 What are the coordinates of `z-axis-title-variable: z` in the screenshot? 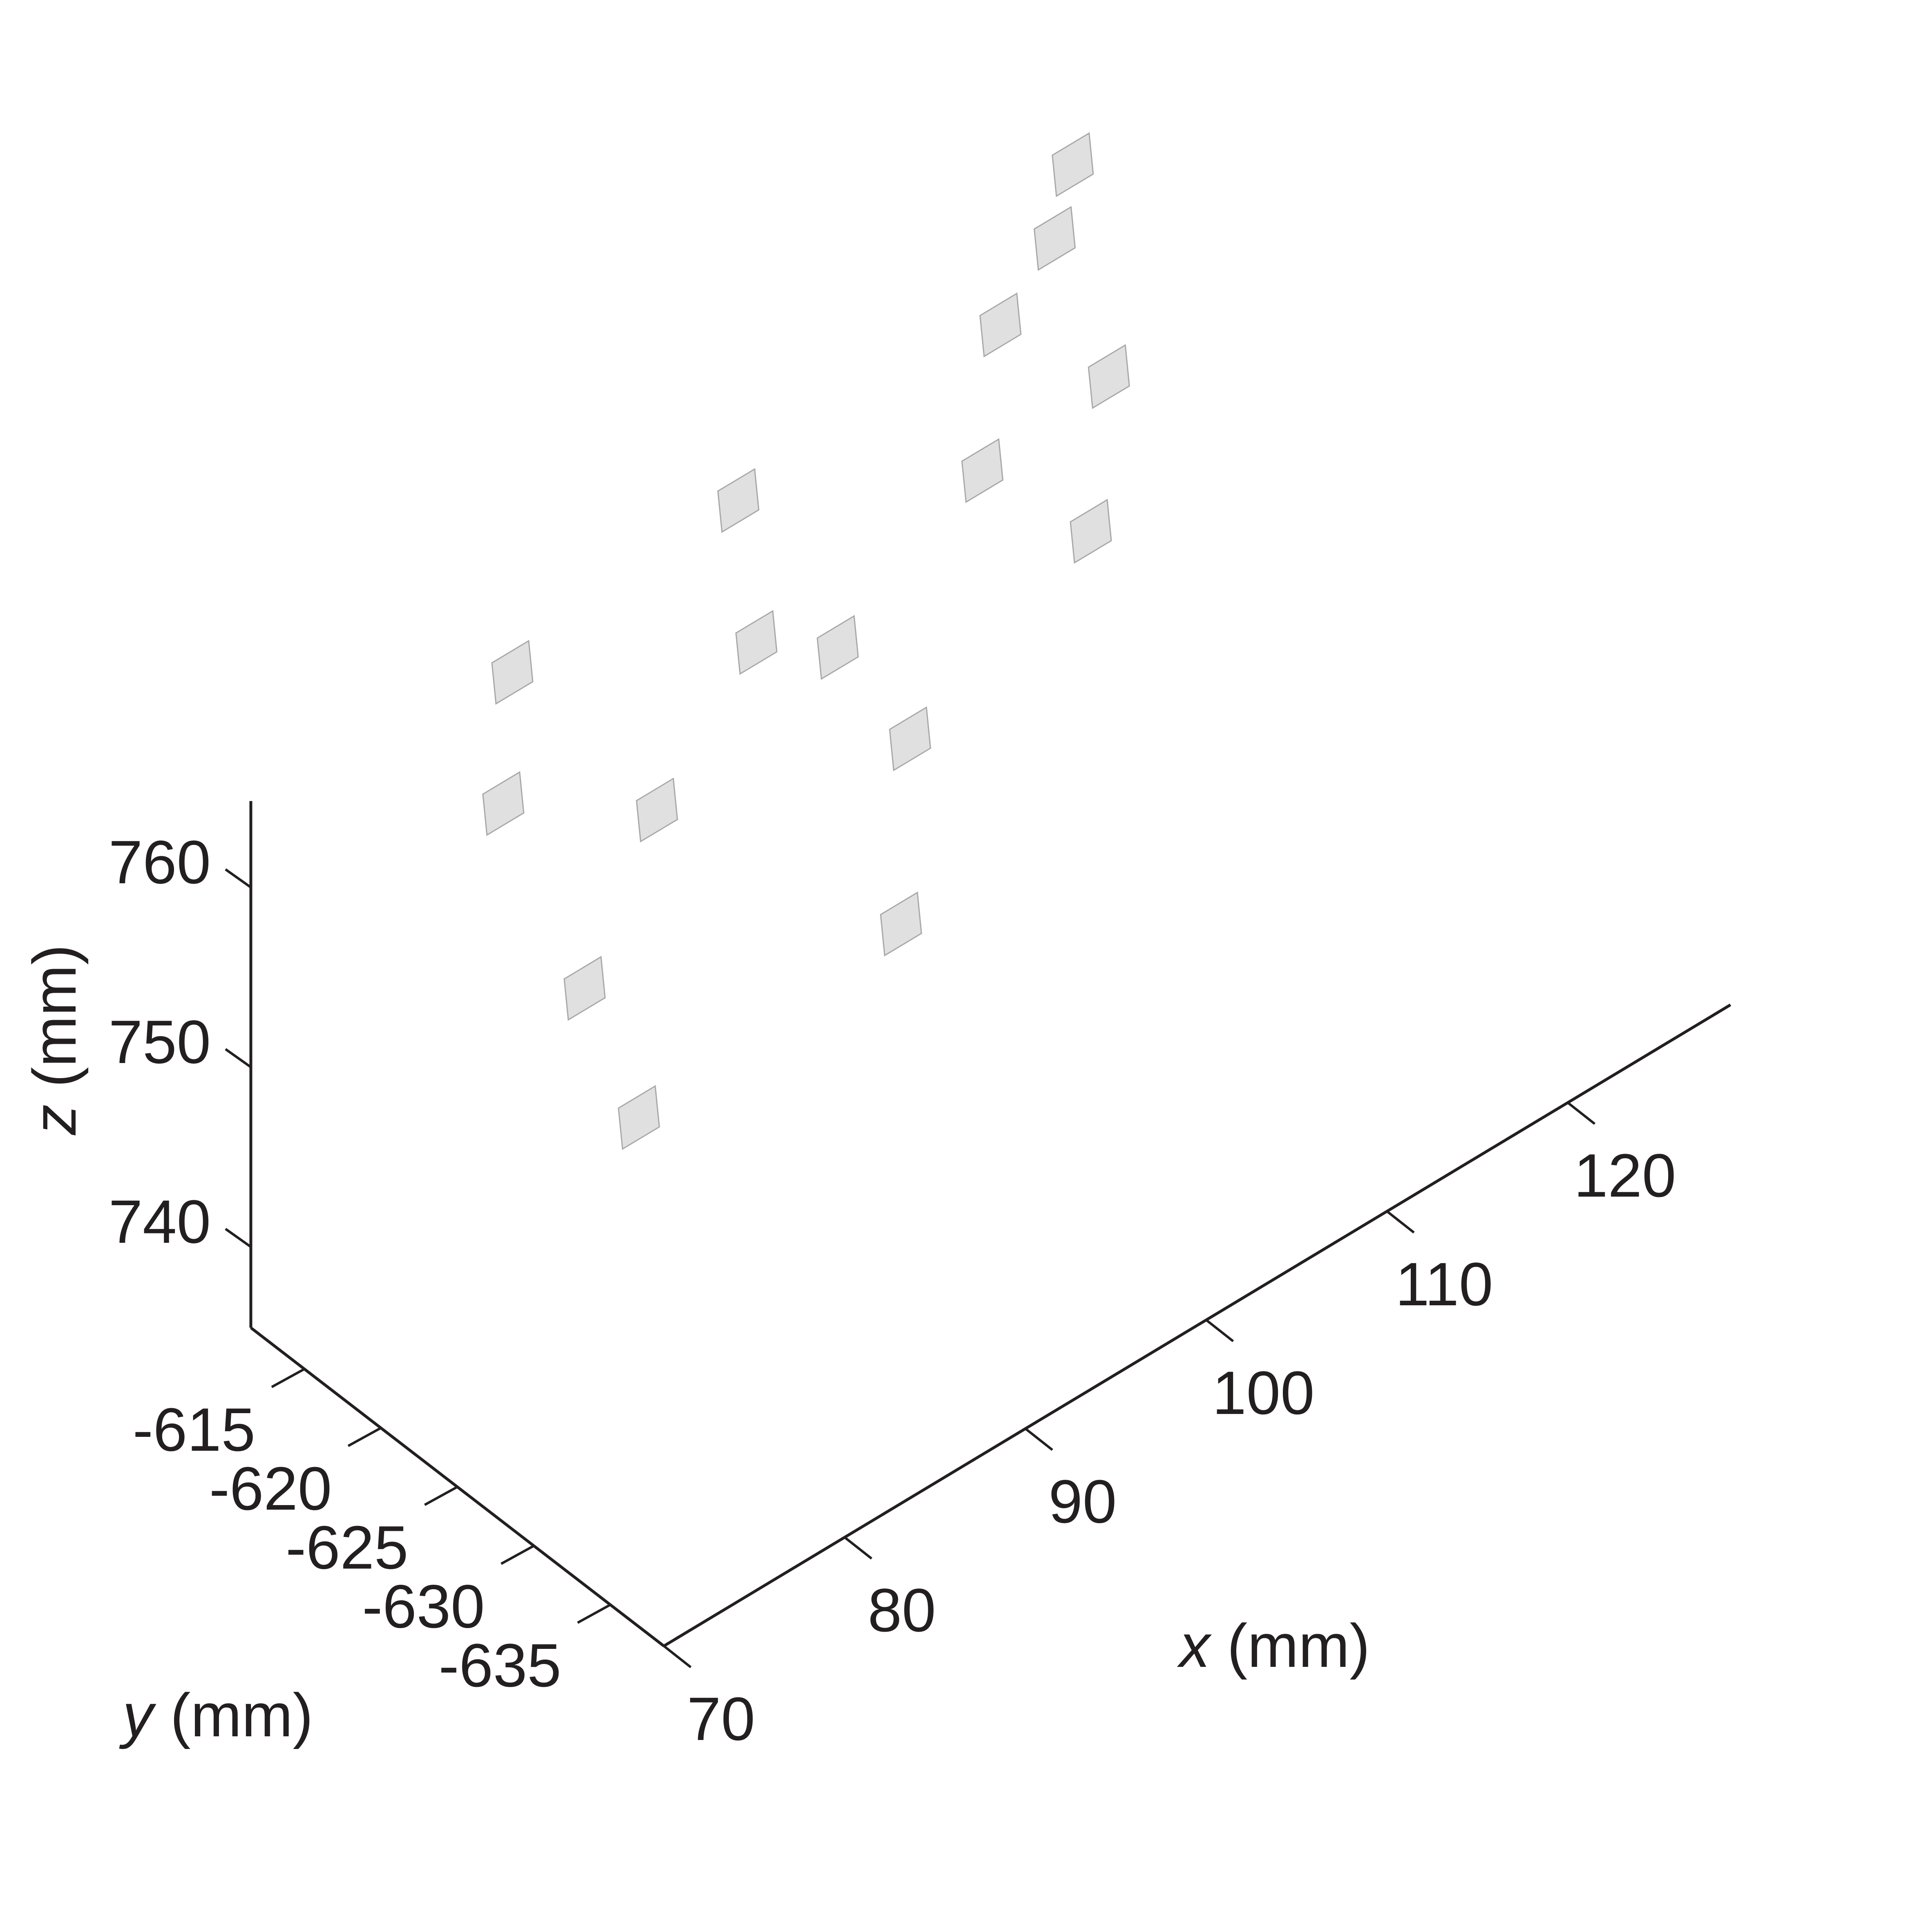 It's located at (54, 1119).